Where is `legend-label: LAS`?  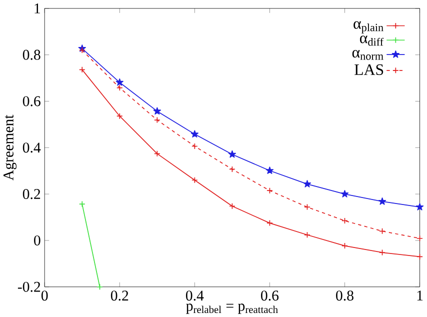 legend-label: LAS is located at coordinates (369, 69).